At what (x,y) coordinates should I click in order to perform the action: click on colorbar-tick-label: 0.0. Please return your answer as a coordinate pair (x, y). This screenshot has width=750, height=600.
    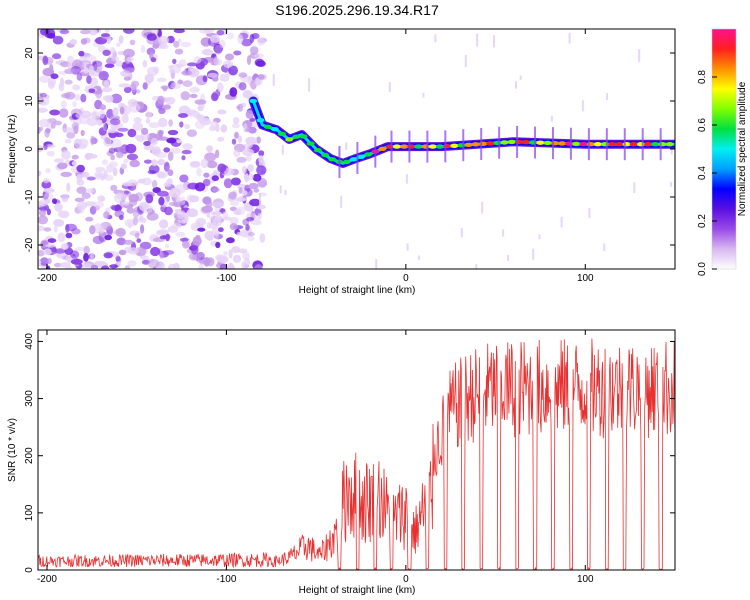
    Looking at the image, I should click on (702, 269).